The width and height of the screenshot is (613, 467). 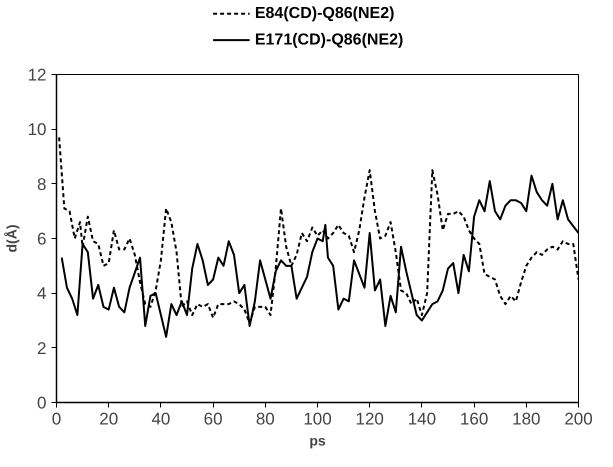 What do you see at coordinates (12, 238) in the screenshot?
I see `y-axis-title: d(Å)` at bounding box center [12, 238].